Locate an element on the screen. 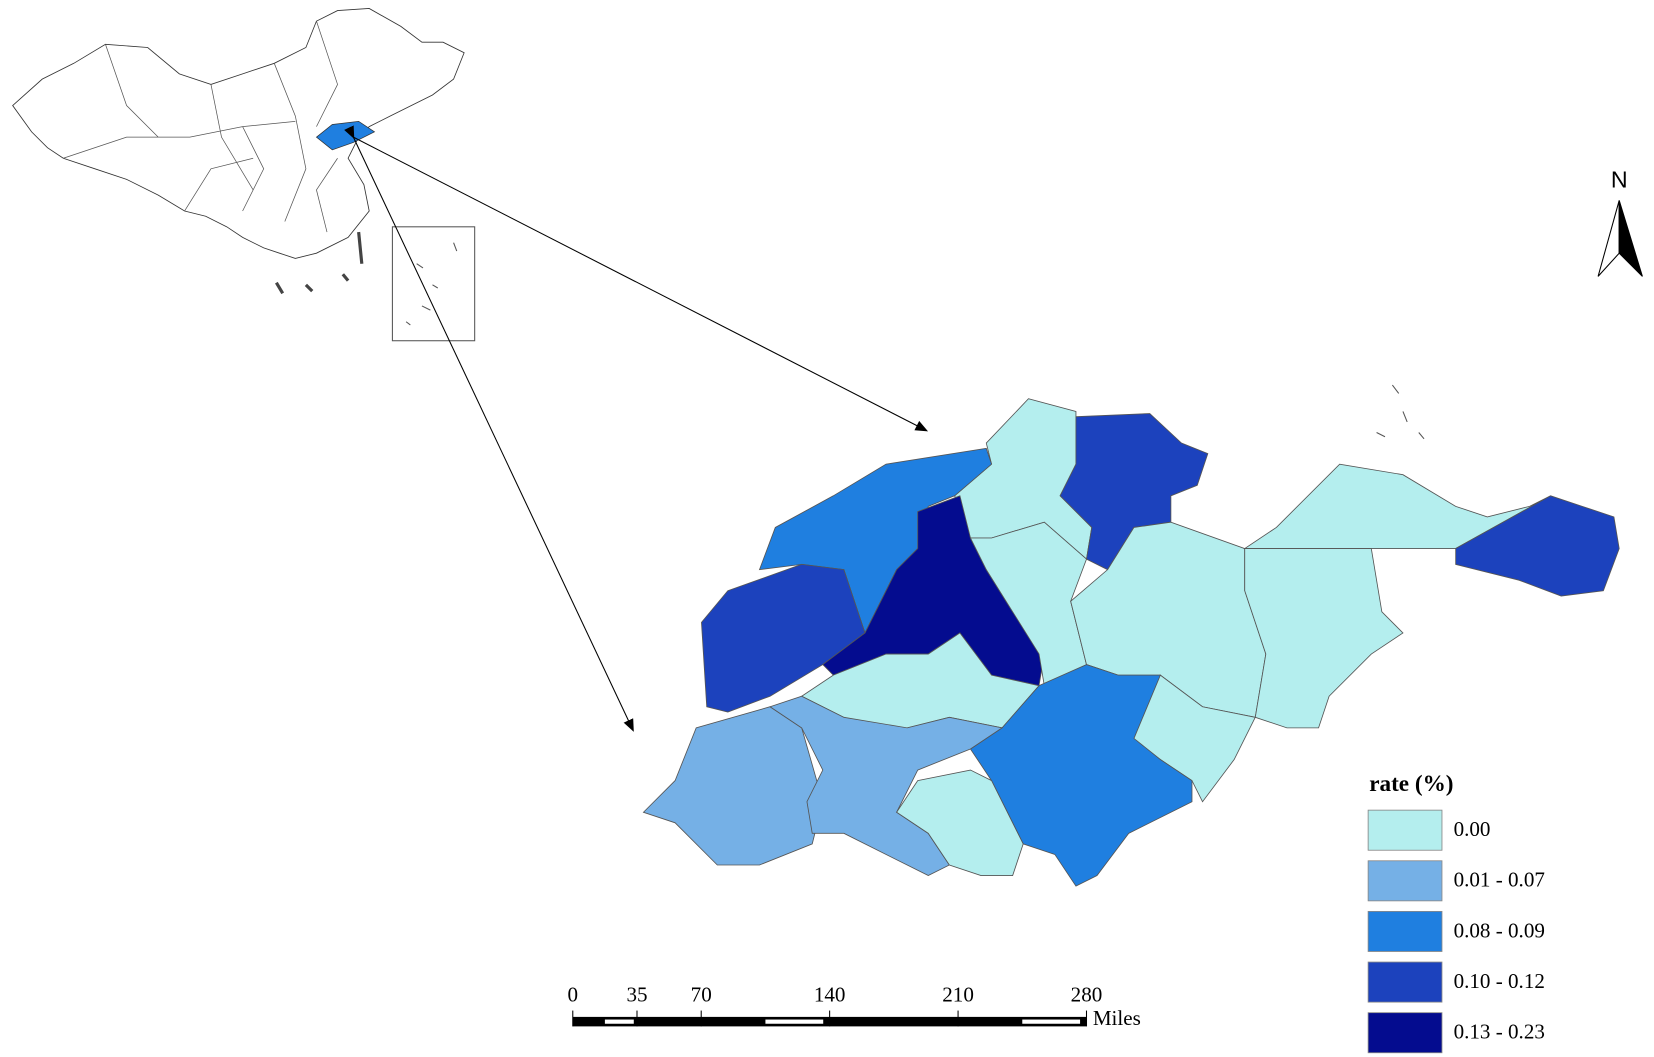 This screenshot has width=1654, height=1057. legend-label: 0.00 is located at coordinates (1472, 829).